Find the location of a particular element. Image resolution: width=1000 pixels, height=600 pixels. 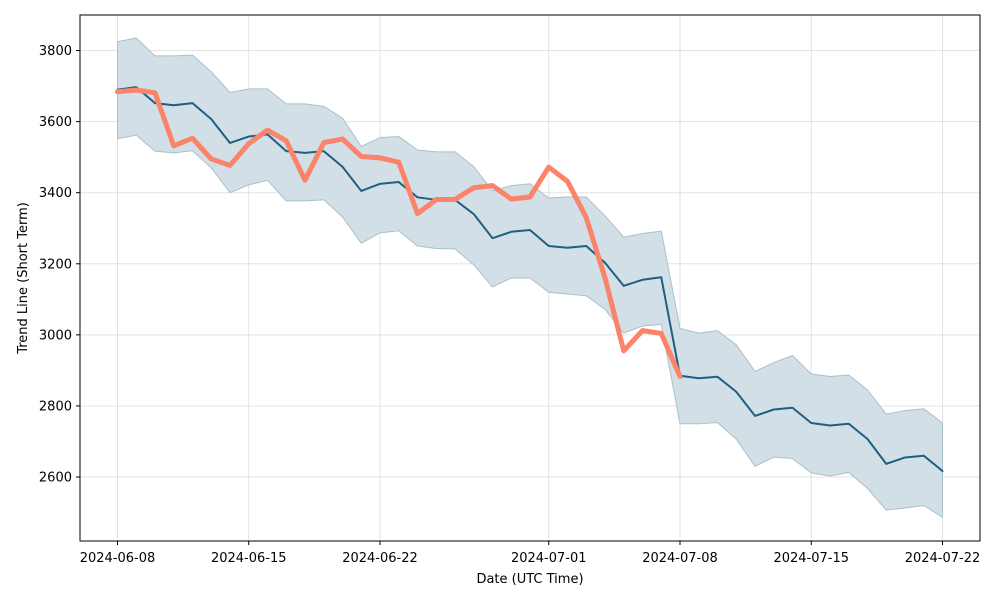

y-axis-ticks: 2600 2800 3000 3200 3400 3600 3800 is located at coordinates (59, 265).